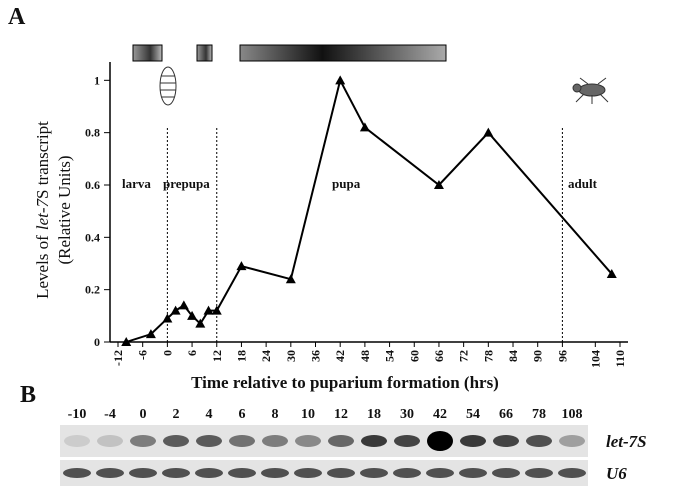 The width and height of the screenshot is (676, 488). Describe the element at coordinates (407, 414) in the screenshot. I see `lane-label: 30` at that location.